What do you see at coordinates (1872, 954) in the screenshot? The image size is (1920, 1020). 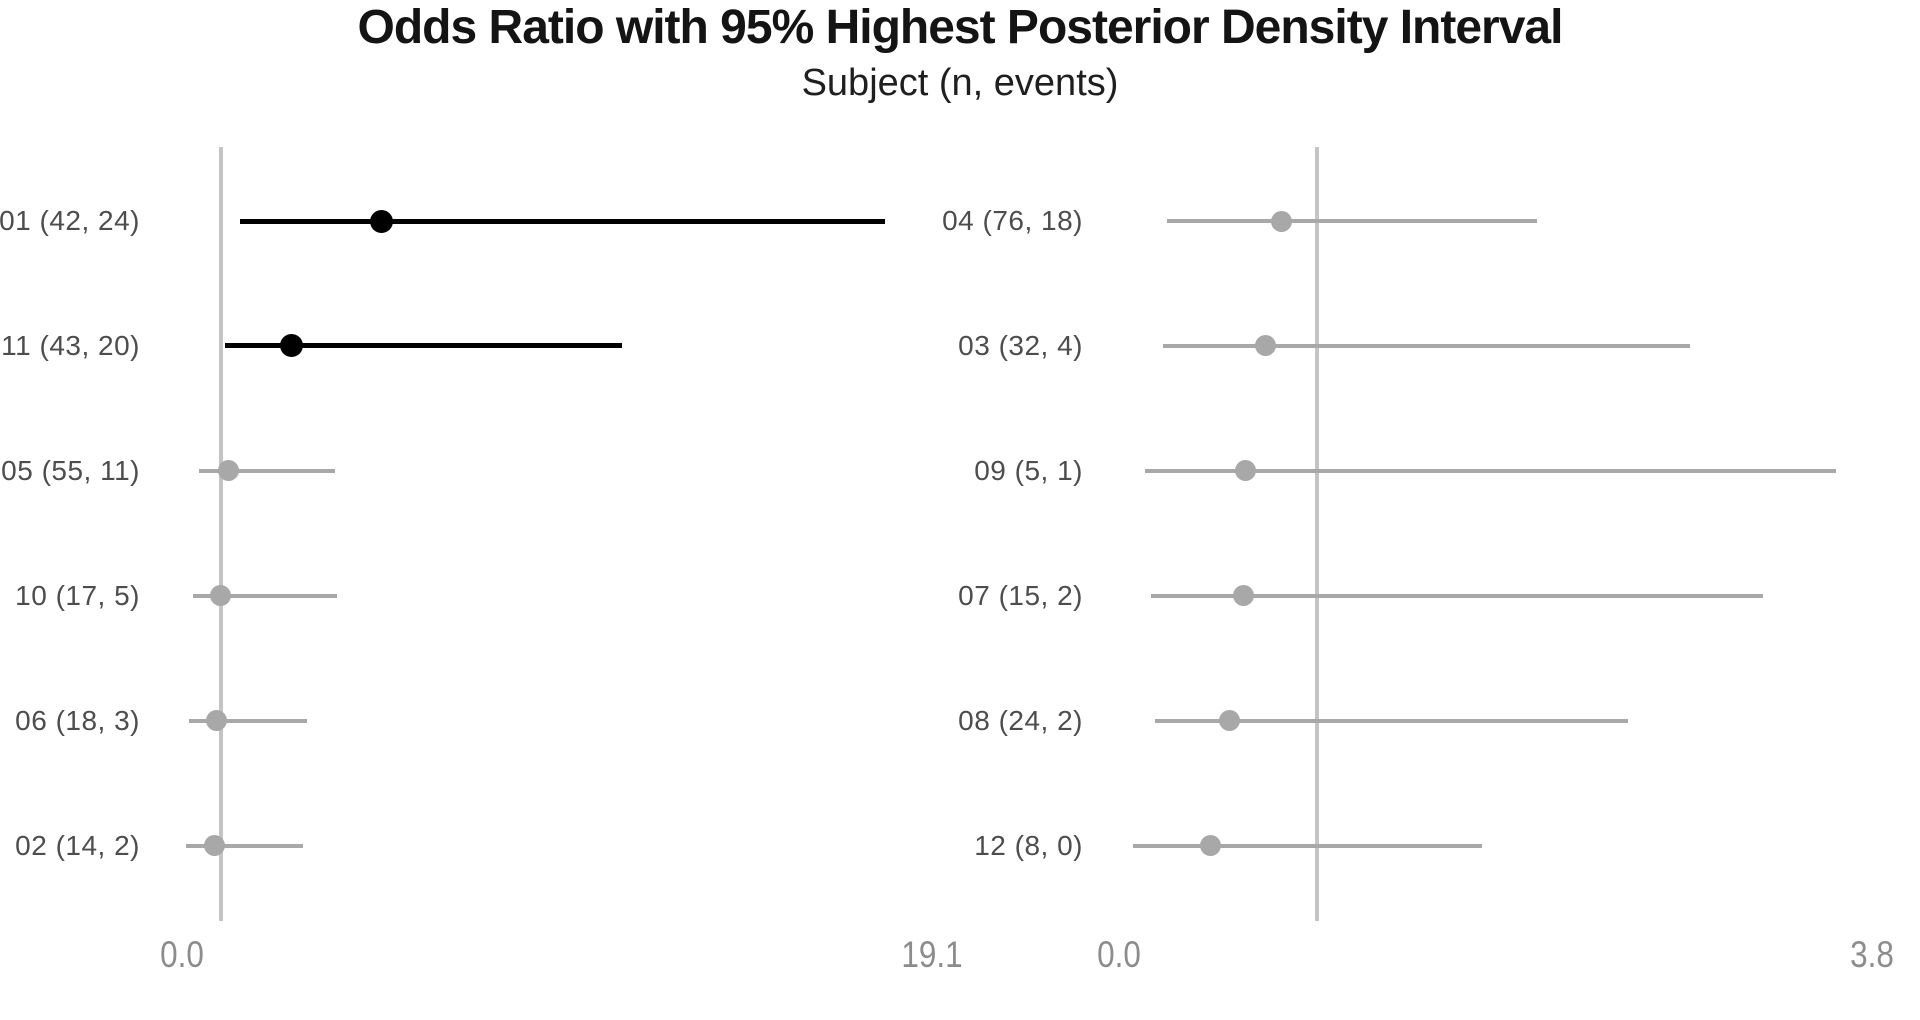 I see `x-tick-label: 3.8` at bounding box center [1872, 954].